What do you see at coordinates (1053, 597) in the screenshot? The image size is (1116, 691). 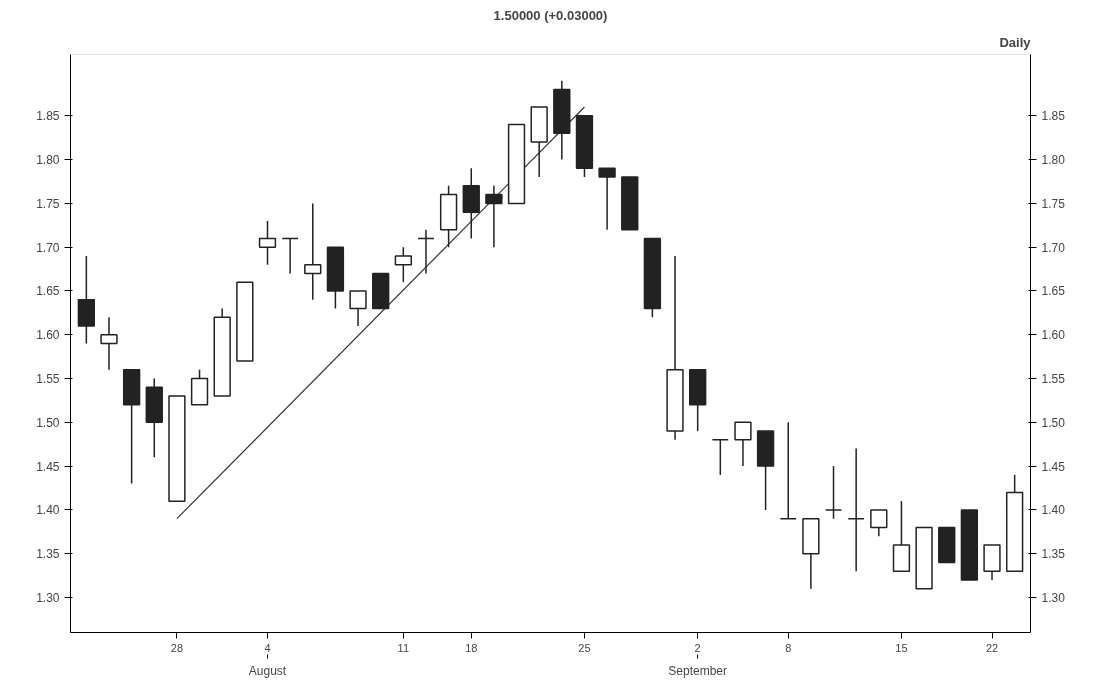 I see `y2-tick-label: 1.30` at bounding box center [1053, 597].